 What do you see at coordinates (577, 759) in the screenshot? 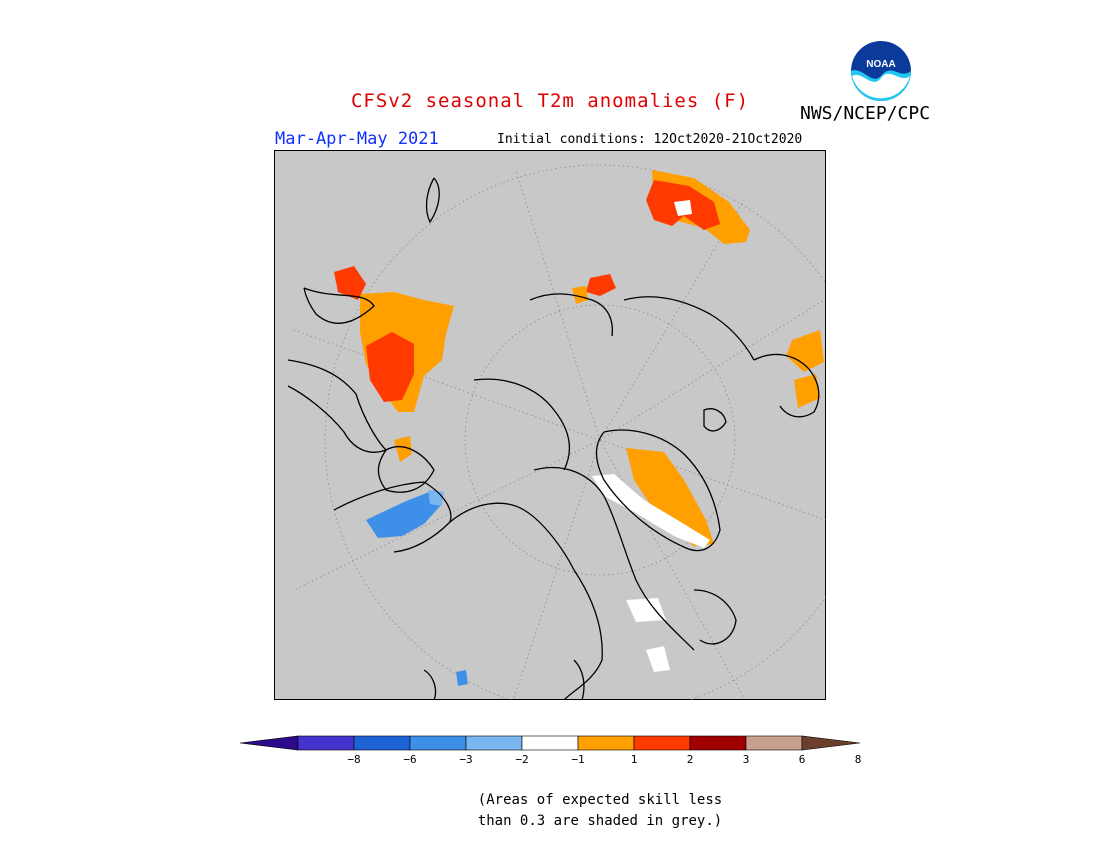
I see `colorbar-tick-label: −1` at bounding box center [577, 759].